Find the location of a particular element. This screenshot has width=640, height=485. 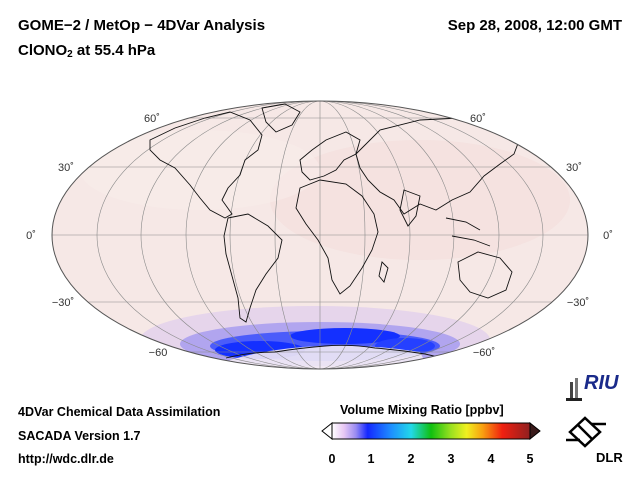

timestamp: Sep 28, 2008, 12:00 GMT is located at coordinates (534, 25).